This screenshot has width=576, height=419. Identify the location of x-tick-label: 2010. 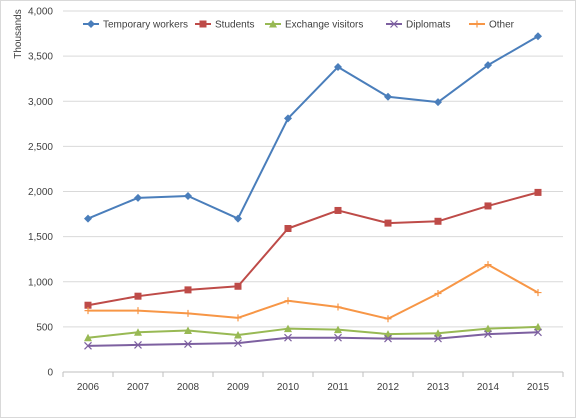
(288, 387).